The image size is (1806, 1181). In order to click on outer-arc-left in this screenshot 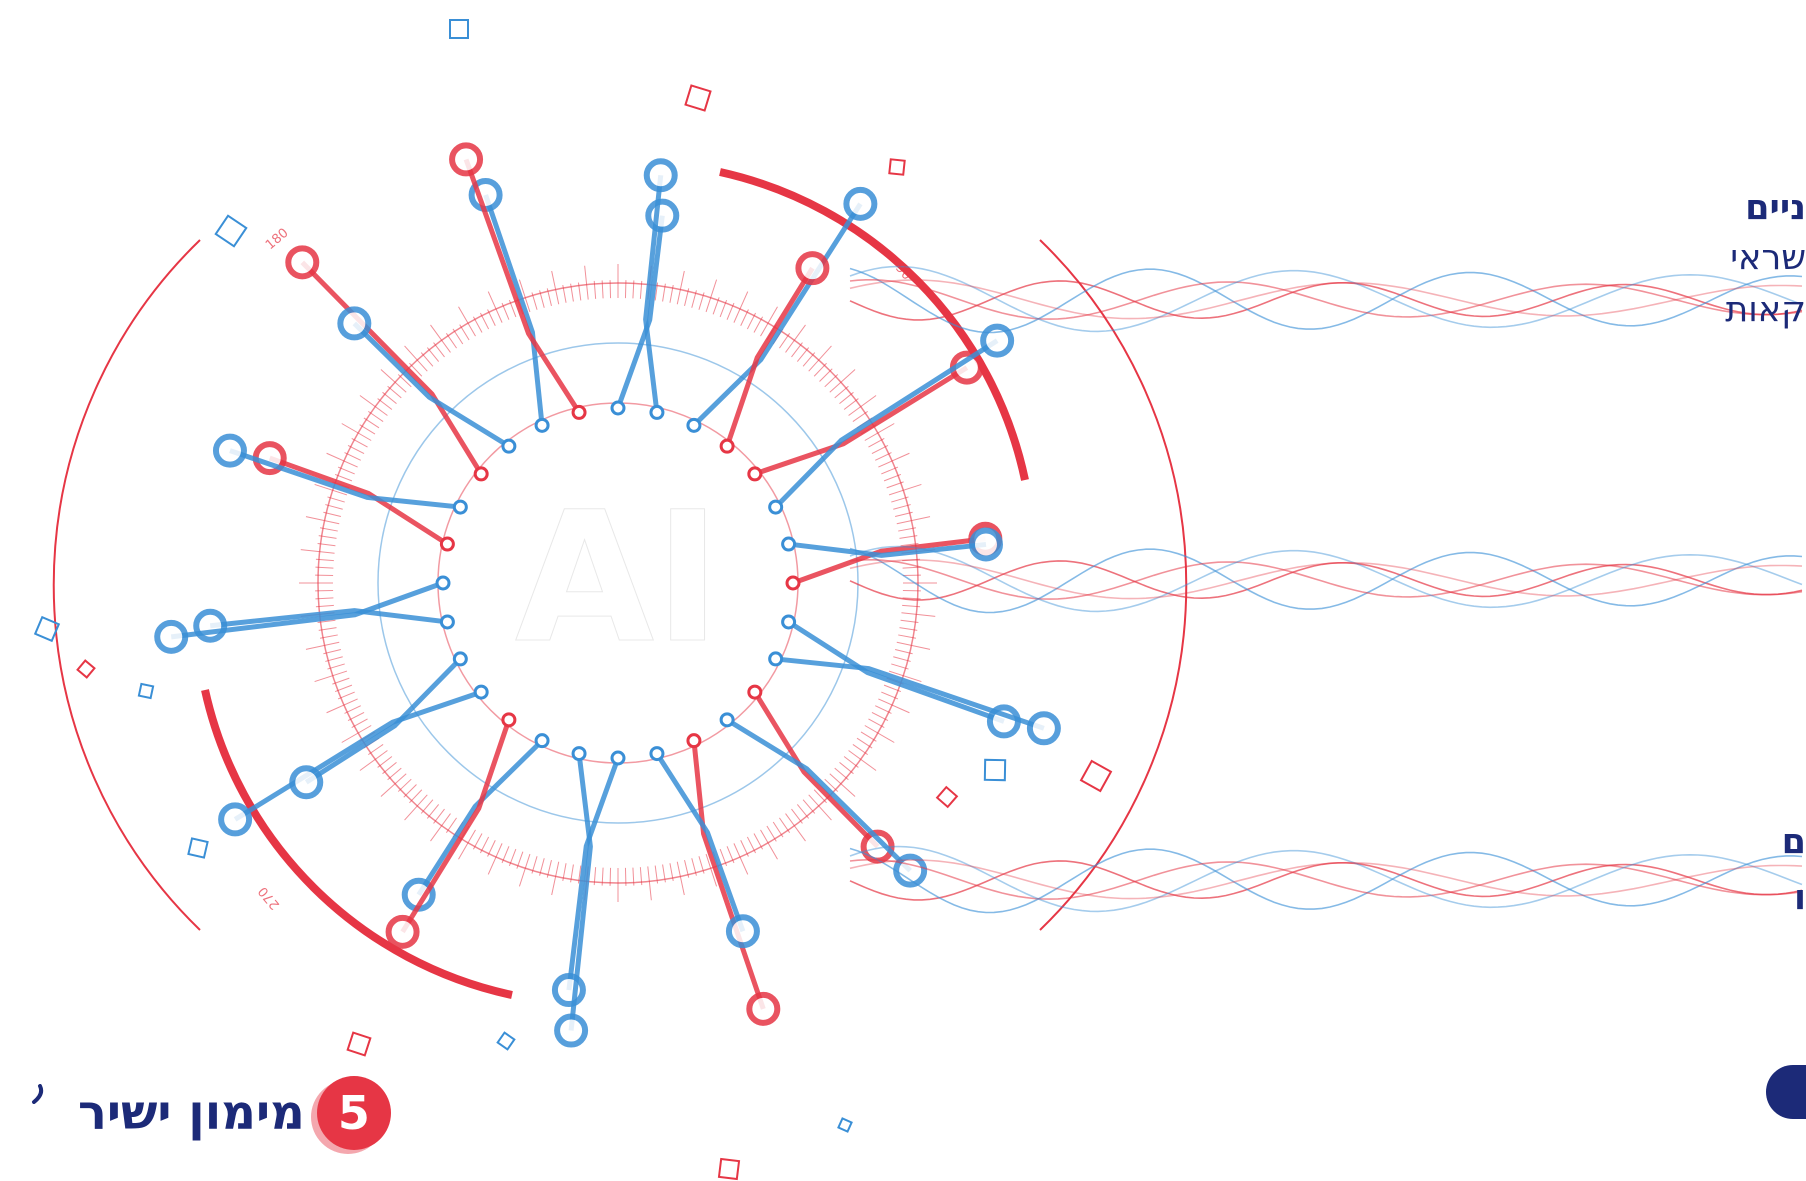, I will do `click(126, 585)`.